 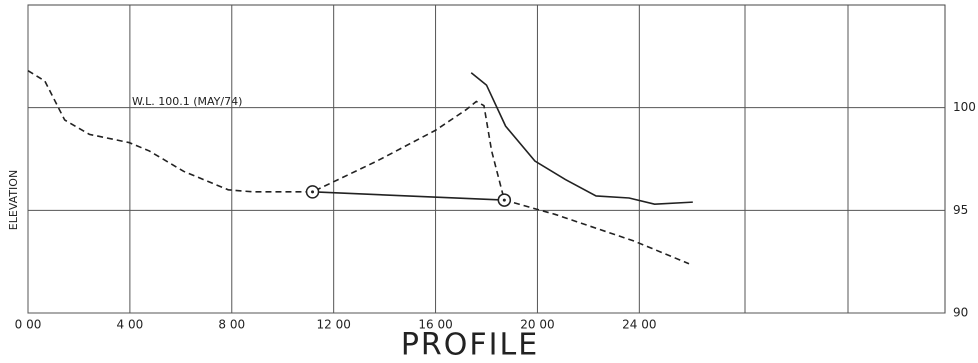 What do you see at coordinates (333, 325) in the screenshot?
I see `x-tick-label: 12 00` at bounding box center [333, 325].